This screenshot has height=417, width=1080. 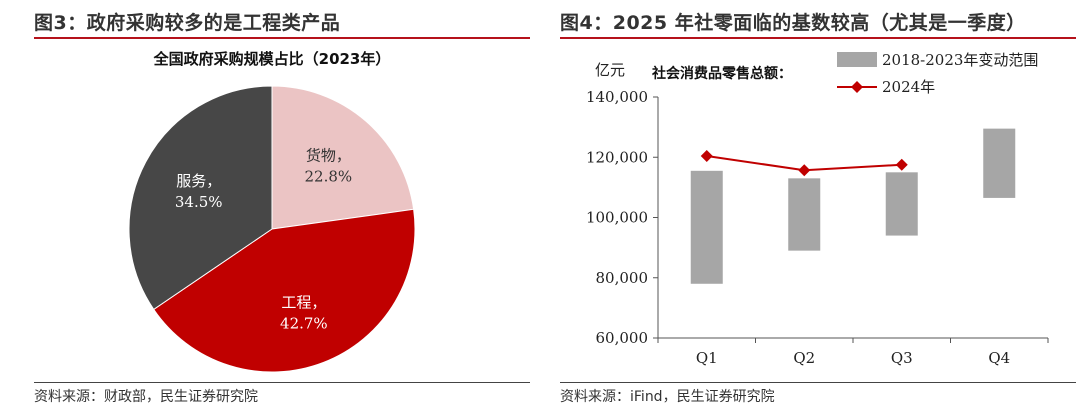 I want to click on right-figure-title: 图4：2025 年社零面临的基数较高（尤其是一季度）, so click(x=793, y=23).